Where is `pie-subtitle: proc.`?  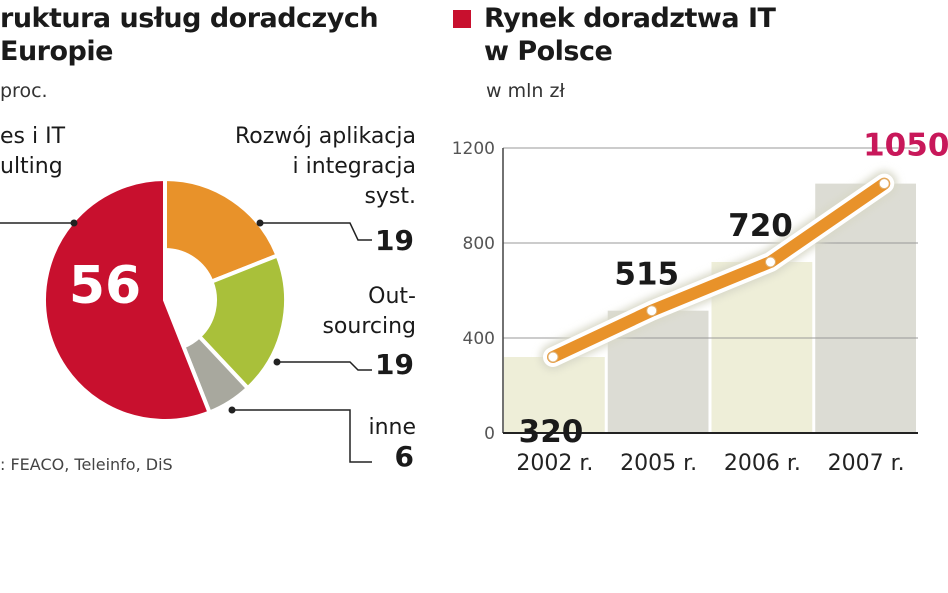 pie-subtitle: proc. is located at coordinates (24, 91).